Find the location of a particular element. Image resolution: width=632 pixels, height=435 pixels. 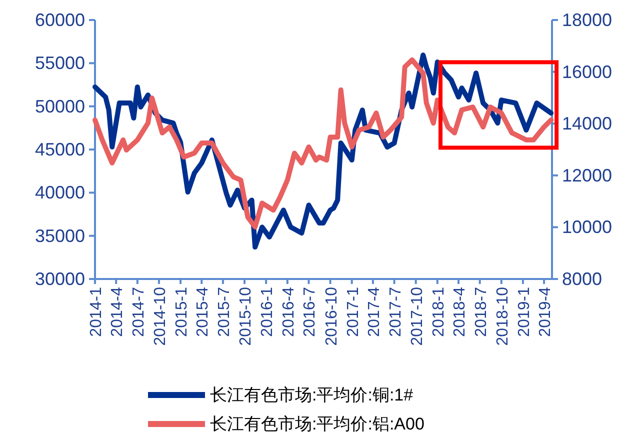

x-tick-label: 2015-1 is located at coordinates (182, 311).